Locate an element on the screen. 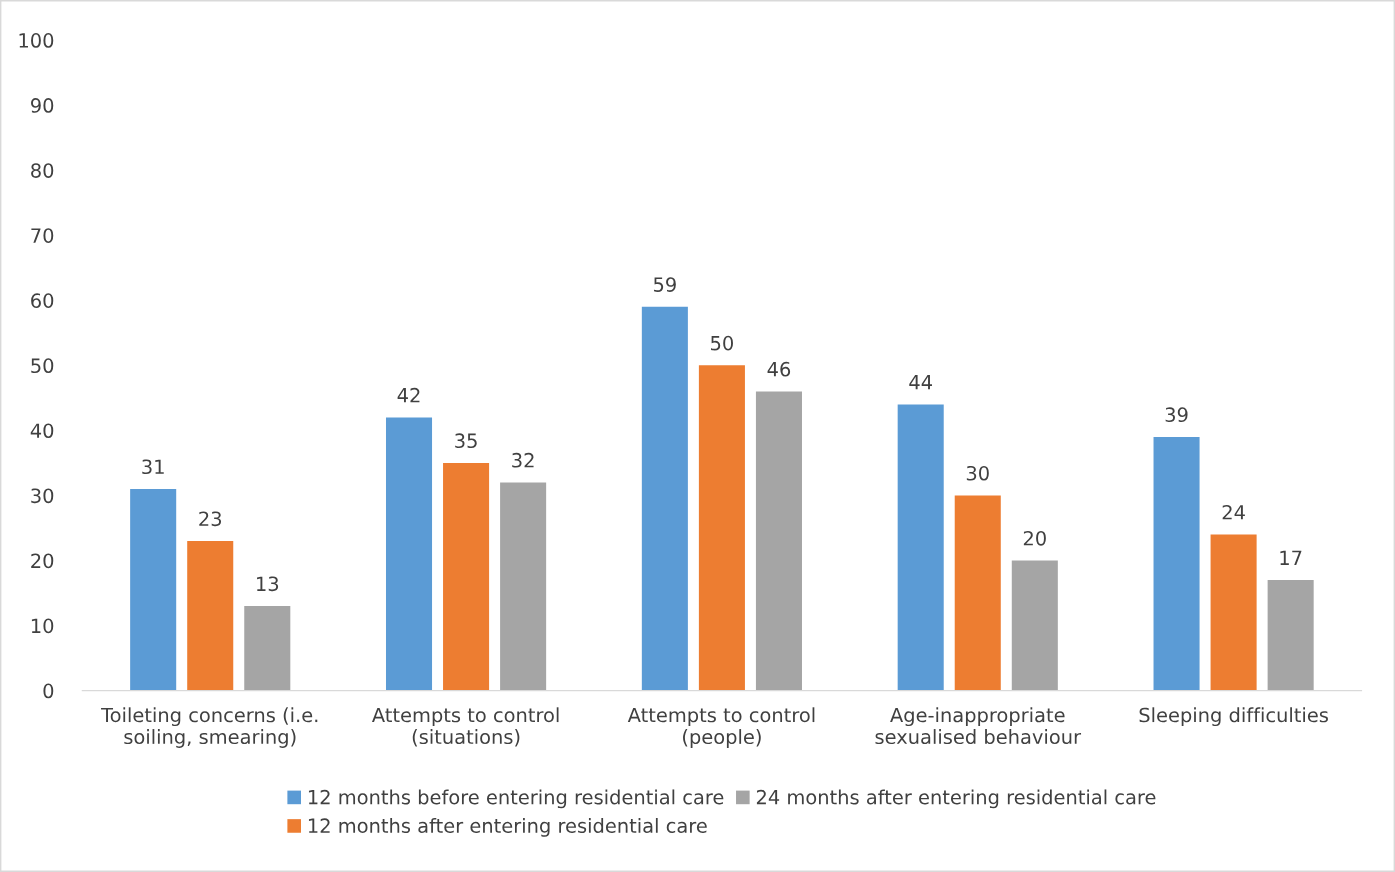 The image size is (1395, 872). data-label: 20 is located at coordinates (1034, 538).